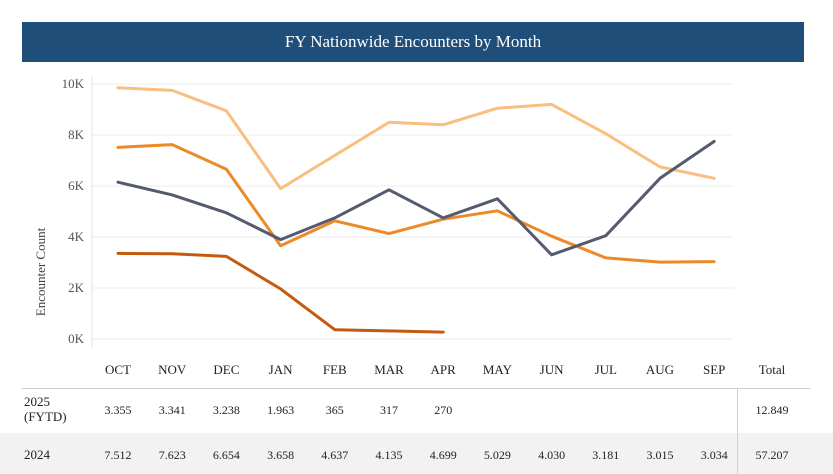 This screenshot has width=833, height=474. Describe the element at coordinates (226, 455) in the screenshot. I see `table-cell: 6.654` at that location.